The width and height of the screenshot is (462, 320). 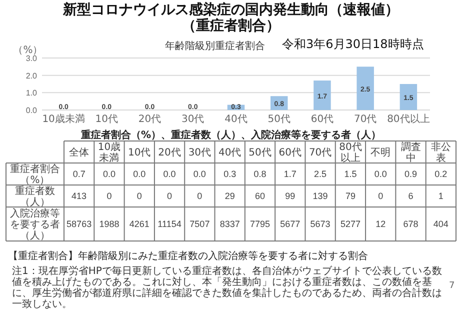 I want to click on text: 注1：現在厚労省HPで毎日更新している重症者数は、各自治体がウェブサイトで公表している数値を積み上げたものである。これに対し、本「発生動向」における重症者数は、この数値を基に、厚生労働省が都道府県に詳細を確認できた数値を集計したものであるため、両者の合計数は一致しない。, so click(x=227, y=288).